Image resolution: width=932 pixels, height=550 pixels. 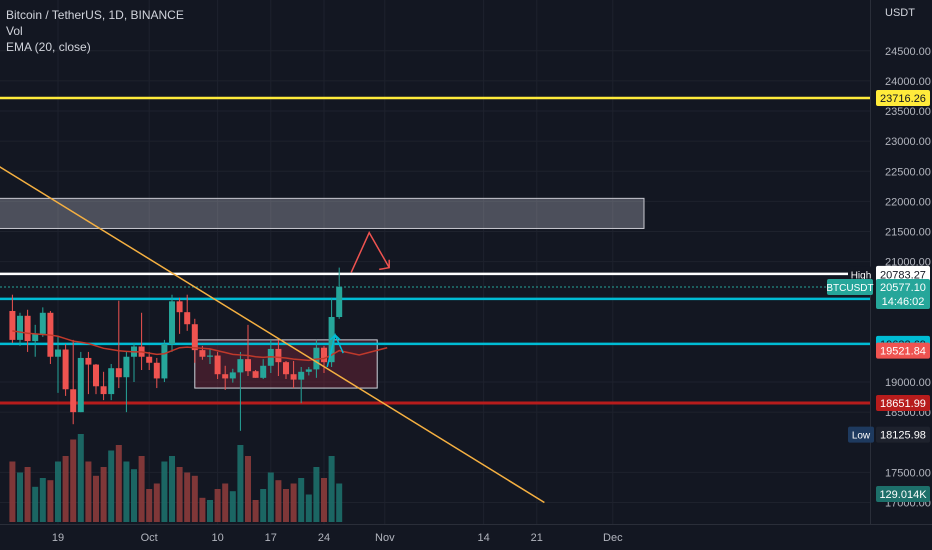 What do you see at coordinates (903, 98) in the screenshot?
I see `price-label-yellow-bg` at bounding box center [903, 98].